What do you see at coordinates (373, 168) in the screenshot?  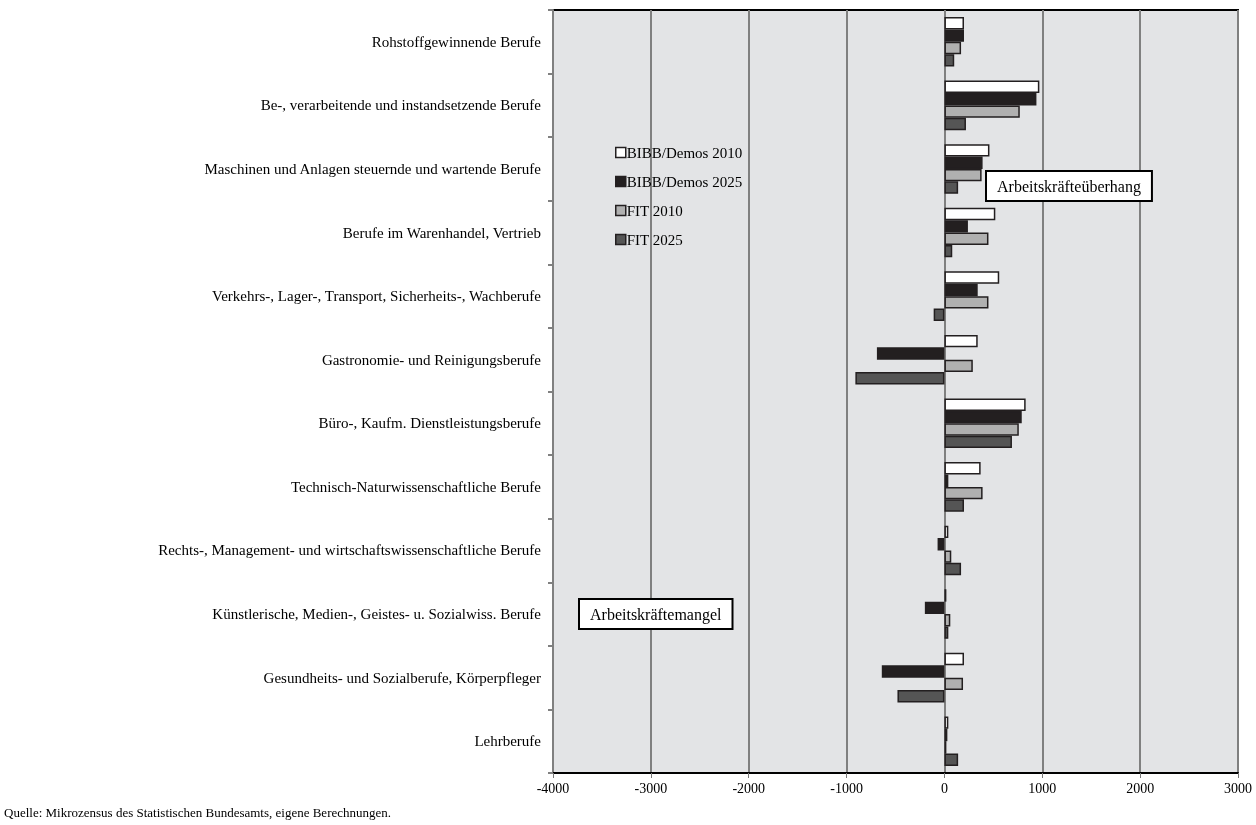 I see `y-tick-label: Maschinen und Anlagen steuernde und wartende Berufe` at bounding box center [373, 168].